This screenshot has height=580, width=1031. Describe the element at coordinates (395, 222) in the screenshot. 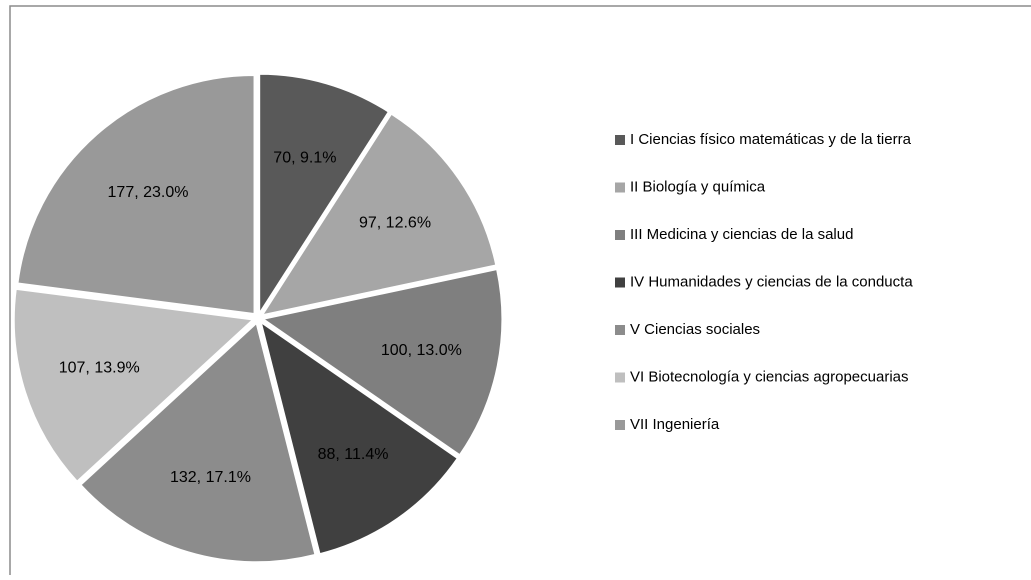

I see `data-label: 97, 12.6%` at that location.